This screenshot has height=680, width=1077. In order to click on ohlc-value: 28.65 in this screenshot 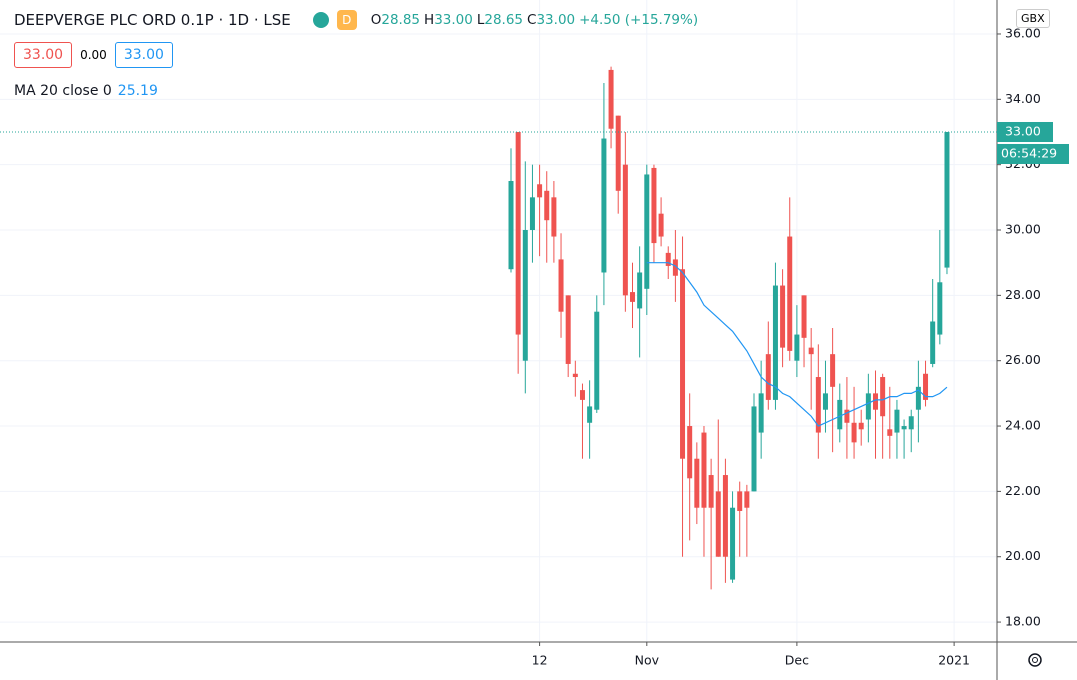, I will do `click(504, 20)`.